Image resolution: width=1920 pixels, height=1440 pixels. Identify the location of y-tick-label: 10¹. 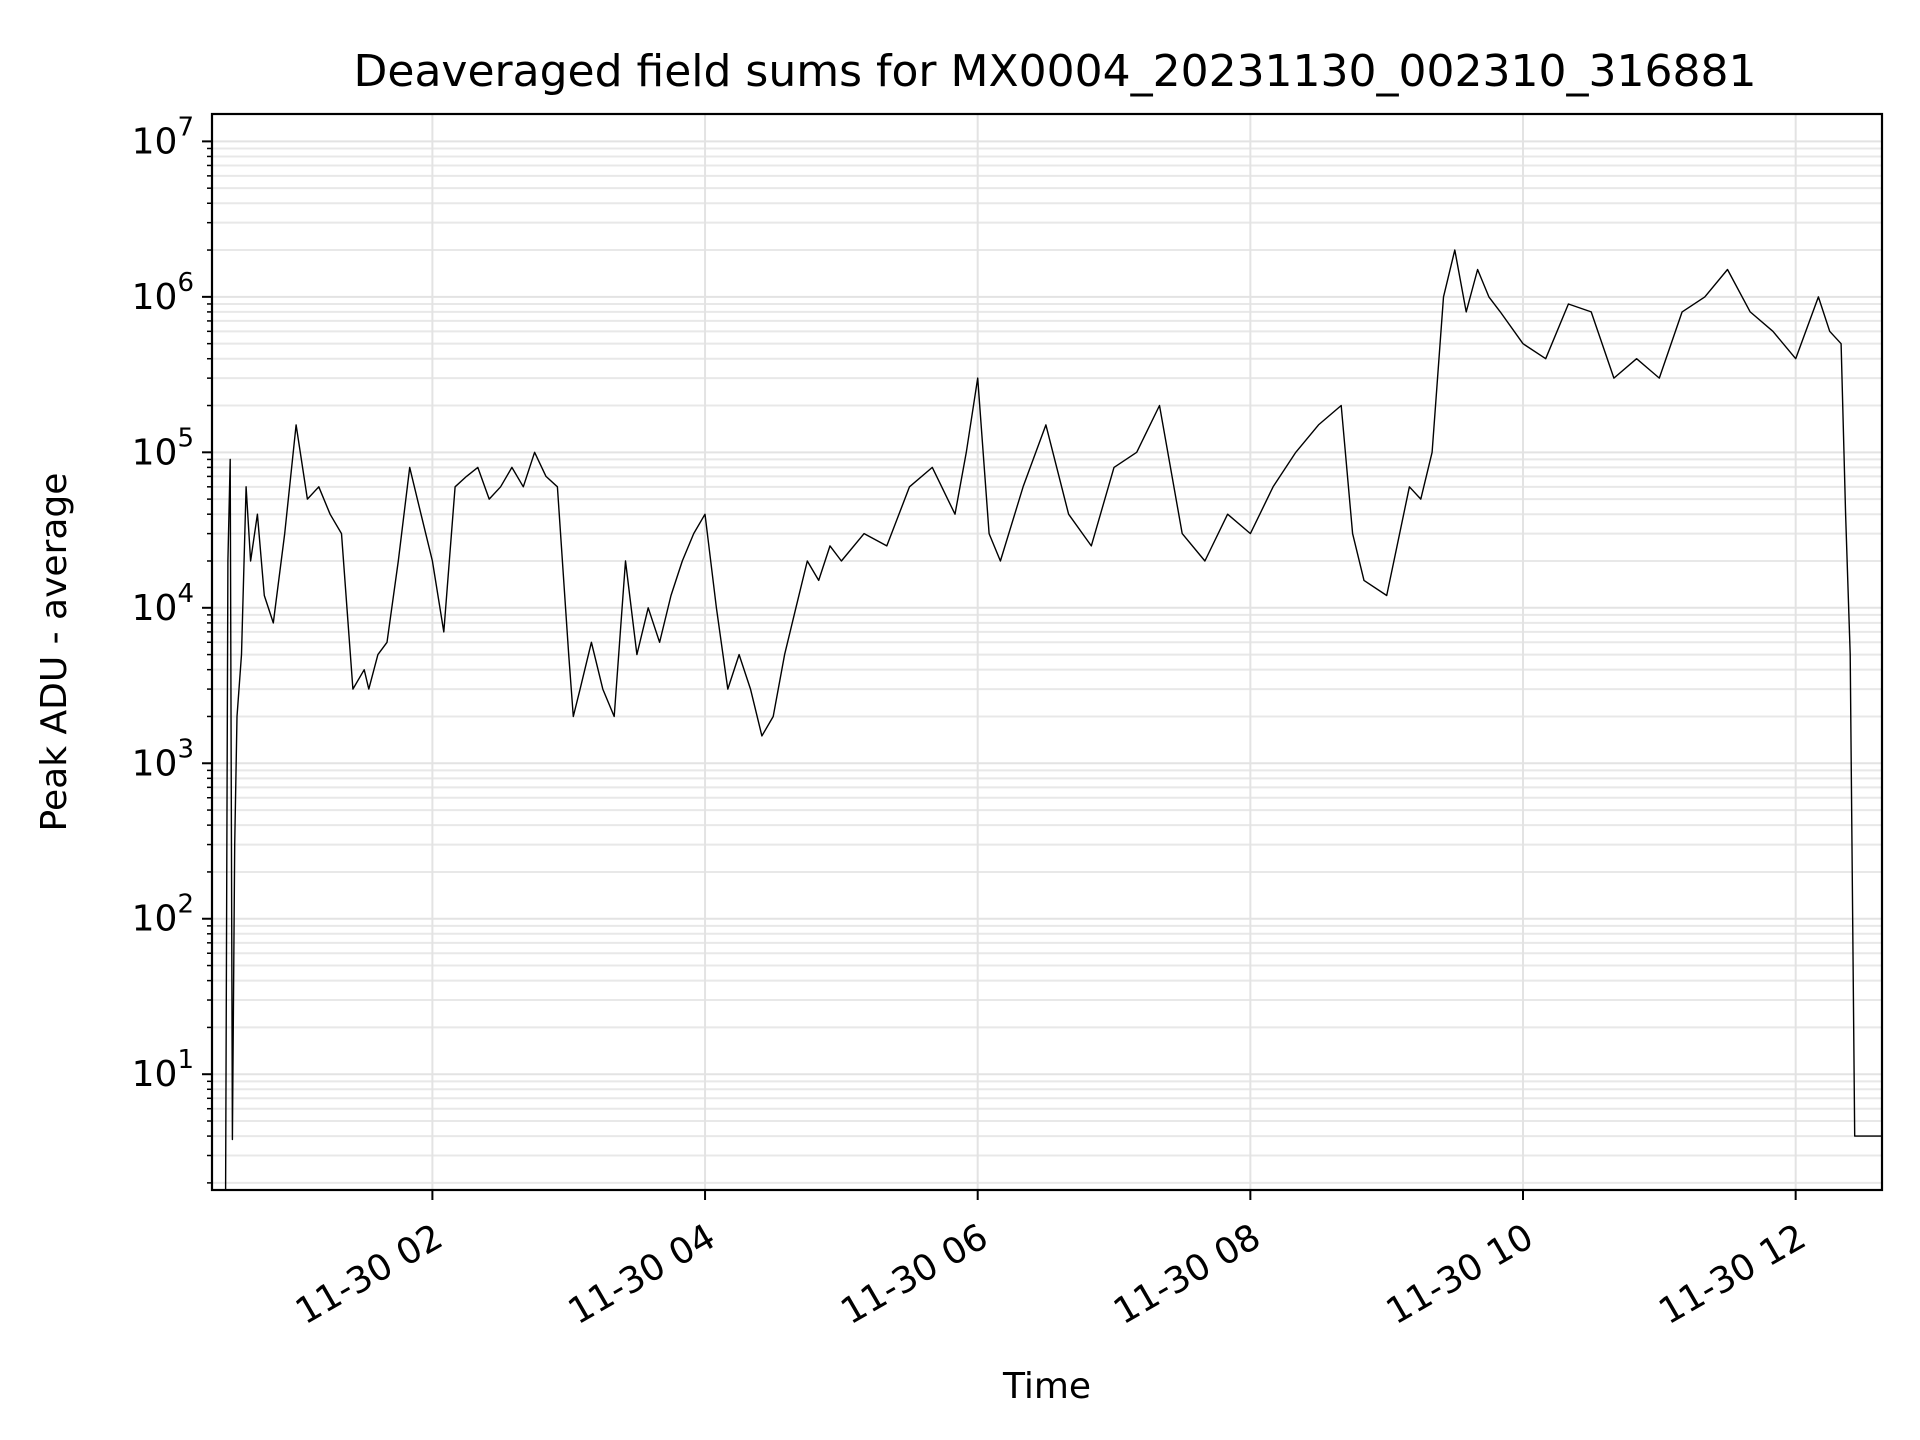
(163, 1070).